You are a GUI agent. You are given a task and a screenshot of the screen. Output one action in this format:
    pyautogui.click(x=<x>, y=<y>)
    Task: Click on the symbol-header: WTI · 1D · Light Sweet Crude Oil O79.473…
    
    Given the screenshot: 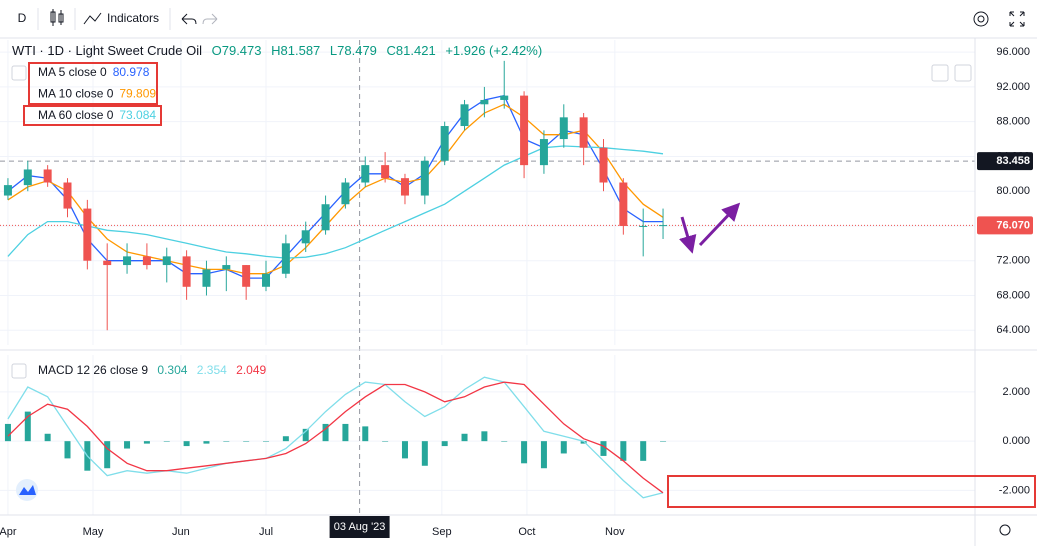 What is the action you would take?
    pyautogui.click(x=277, y=50)
    